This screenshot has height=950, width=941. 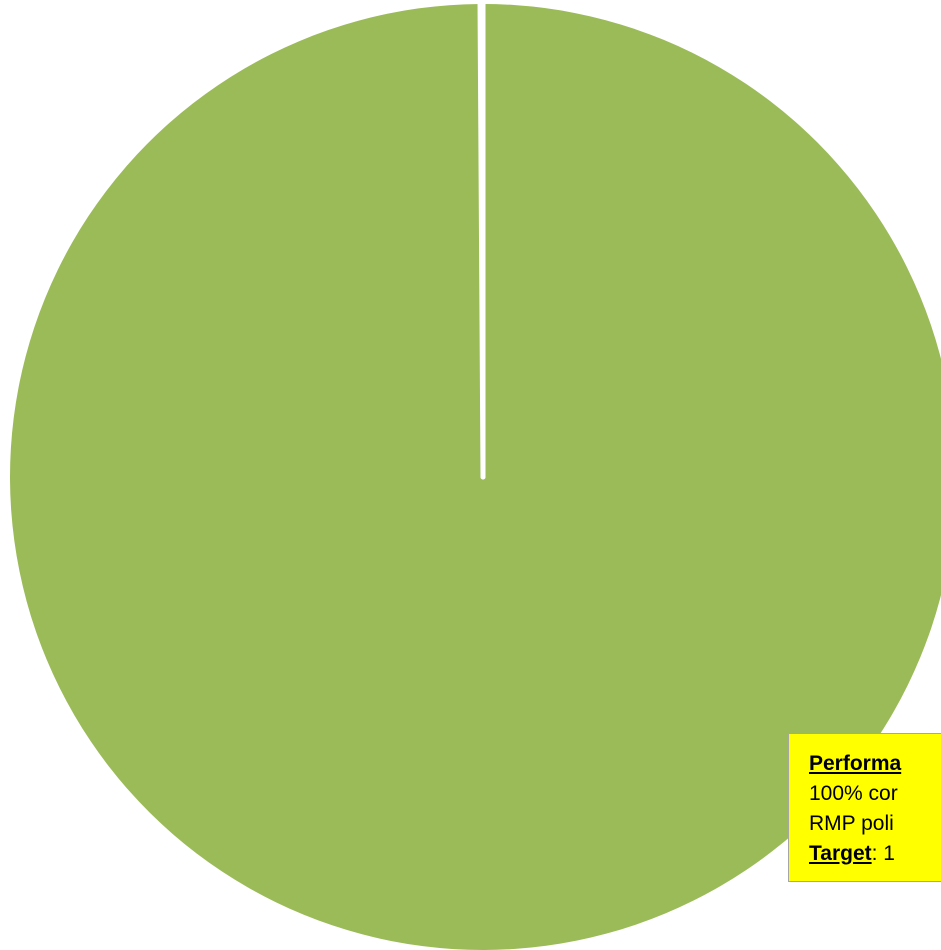 What do you see at coordinates (840, 853) in the screenshot?
I see `kpi-target-label: Target` at bounding box center [840, 853].